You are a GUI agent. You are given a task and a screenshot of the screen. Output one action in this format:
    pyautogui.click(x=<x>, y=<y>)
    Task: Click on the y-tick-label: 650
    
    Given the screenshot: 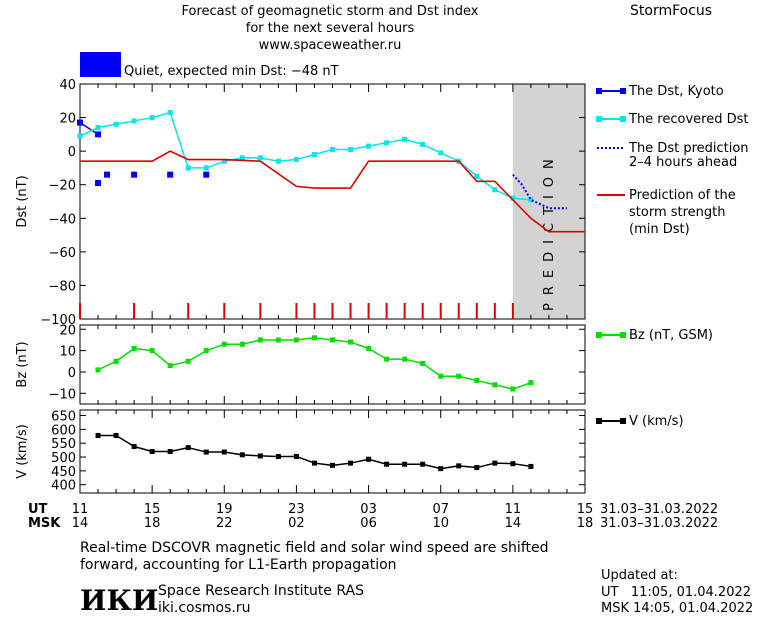 What is the action you would take?
    pyautogui.click(x=63, y=417)
    